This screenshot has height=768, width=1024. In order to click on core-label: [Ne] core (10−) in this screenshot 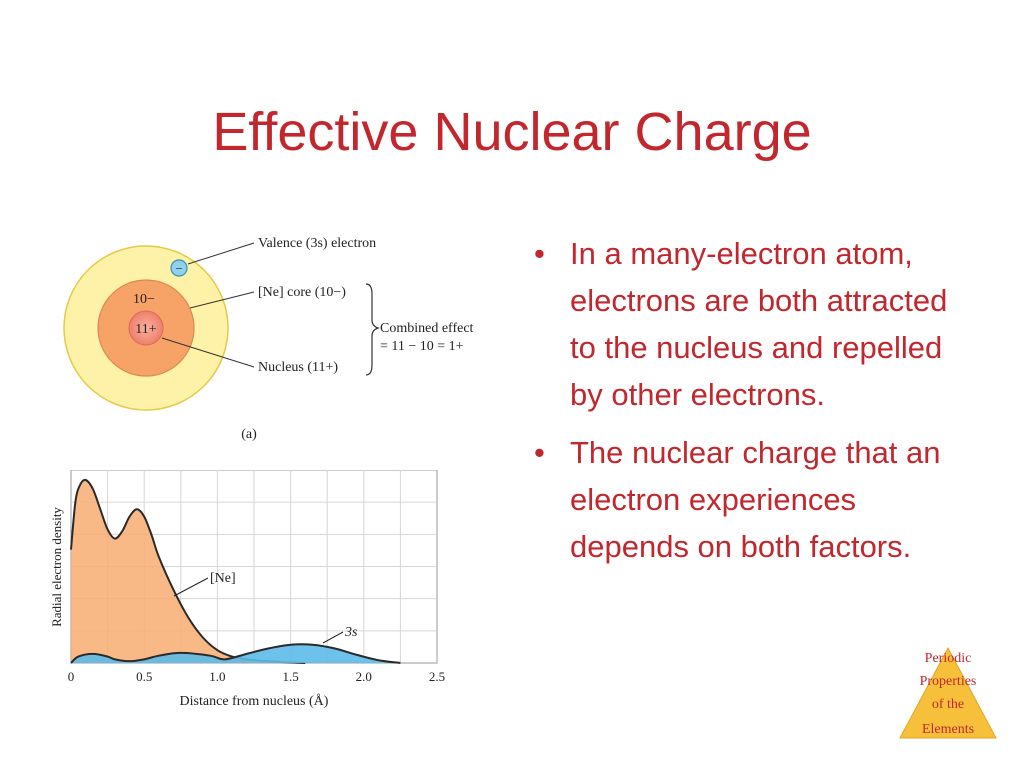, I will do `click(302, 292)`.